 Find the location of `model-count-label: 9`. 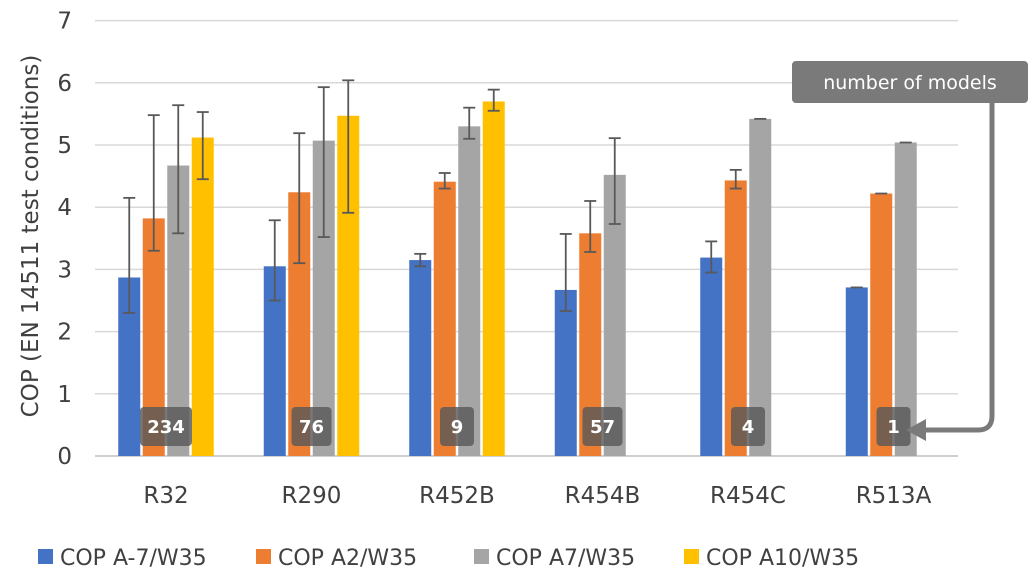

model-count-label: 9 is located at coordinates (457, 427).